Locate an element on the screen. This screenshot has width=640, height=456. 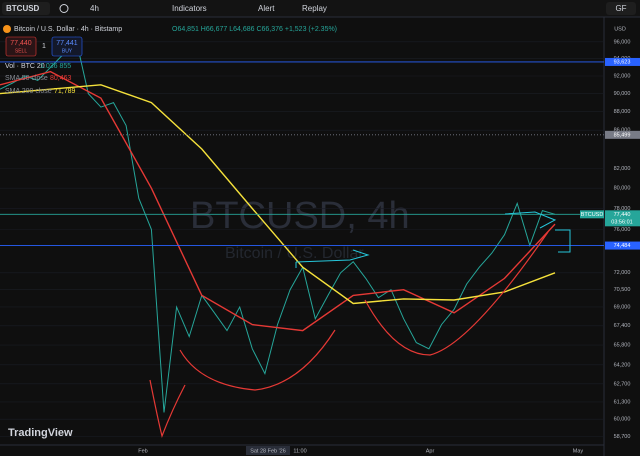
y-tick-label: 88,000 is located at coordinates (622, 112).